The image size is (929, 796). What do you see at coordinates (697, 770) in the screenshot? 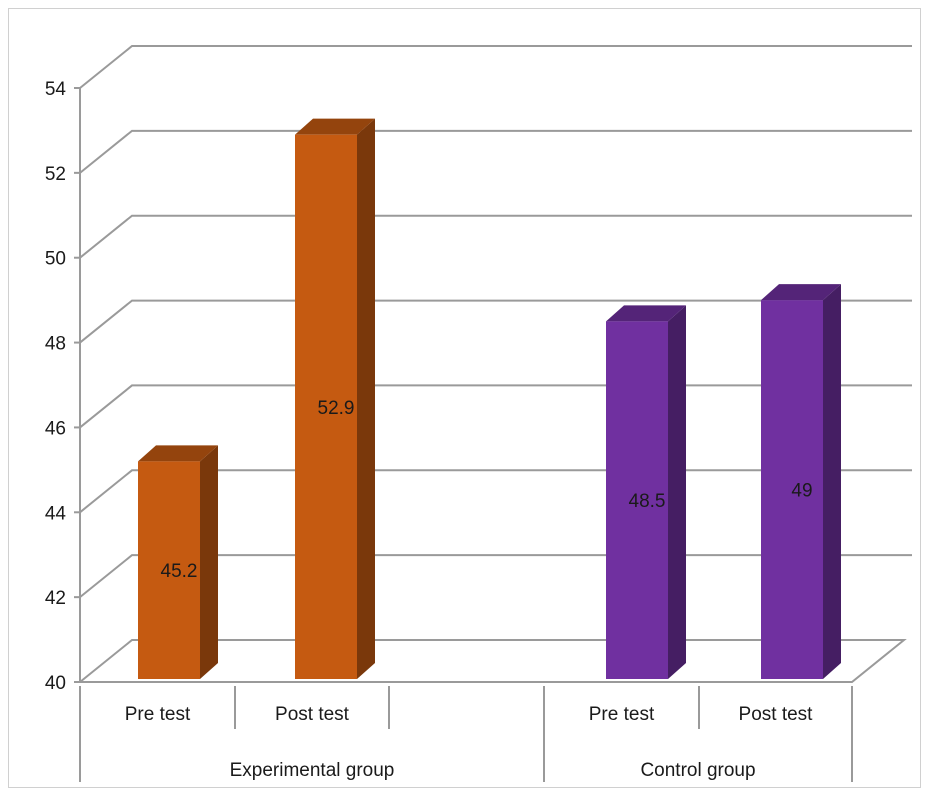
I see `x-group-label: Control group` at bounding box center [697, 770].